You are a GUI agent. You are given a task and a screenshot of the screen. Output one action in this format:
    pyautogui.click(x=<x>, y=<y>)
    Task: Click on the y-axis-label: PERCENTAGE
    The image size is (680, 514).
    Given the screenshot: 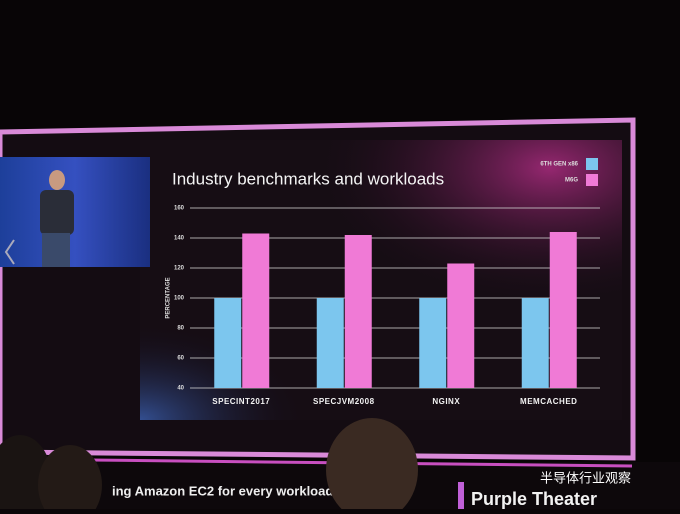 What is the action you would take?
    pyautogui.click(x=169, y=297)
    